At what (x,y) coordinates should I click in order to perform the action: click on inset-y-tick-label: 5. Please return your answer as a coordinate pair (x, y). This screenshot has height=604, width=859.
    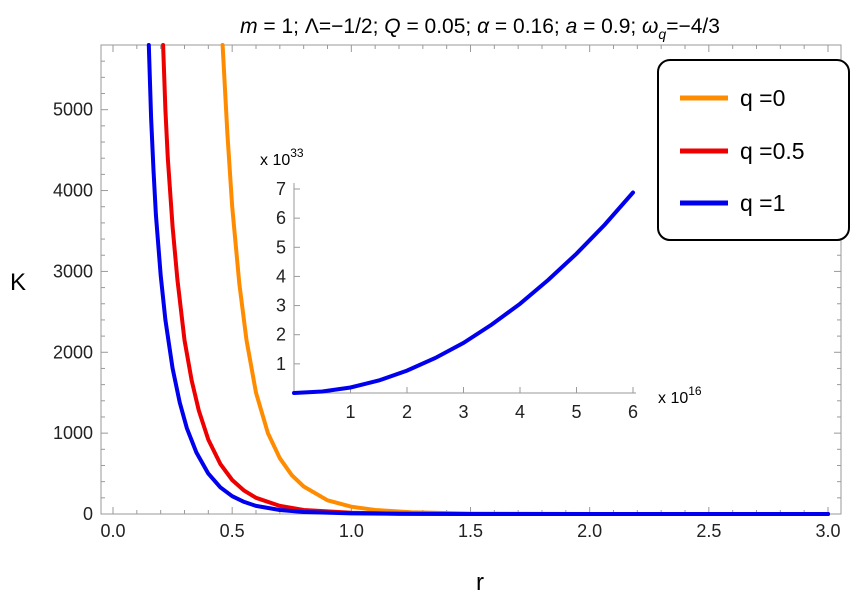
    Looking at the image, I should click on (281, 247).